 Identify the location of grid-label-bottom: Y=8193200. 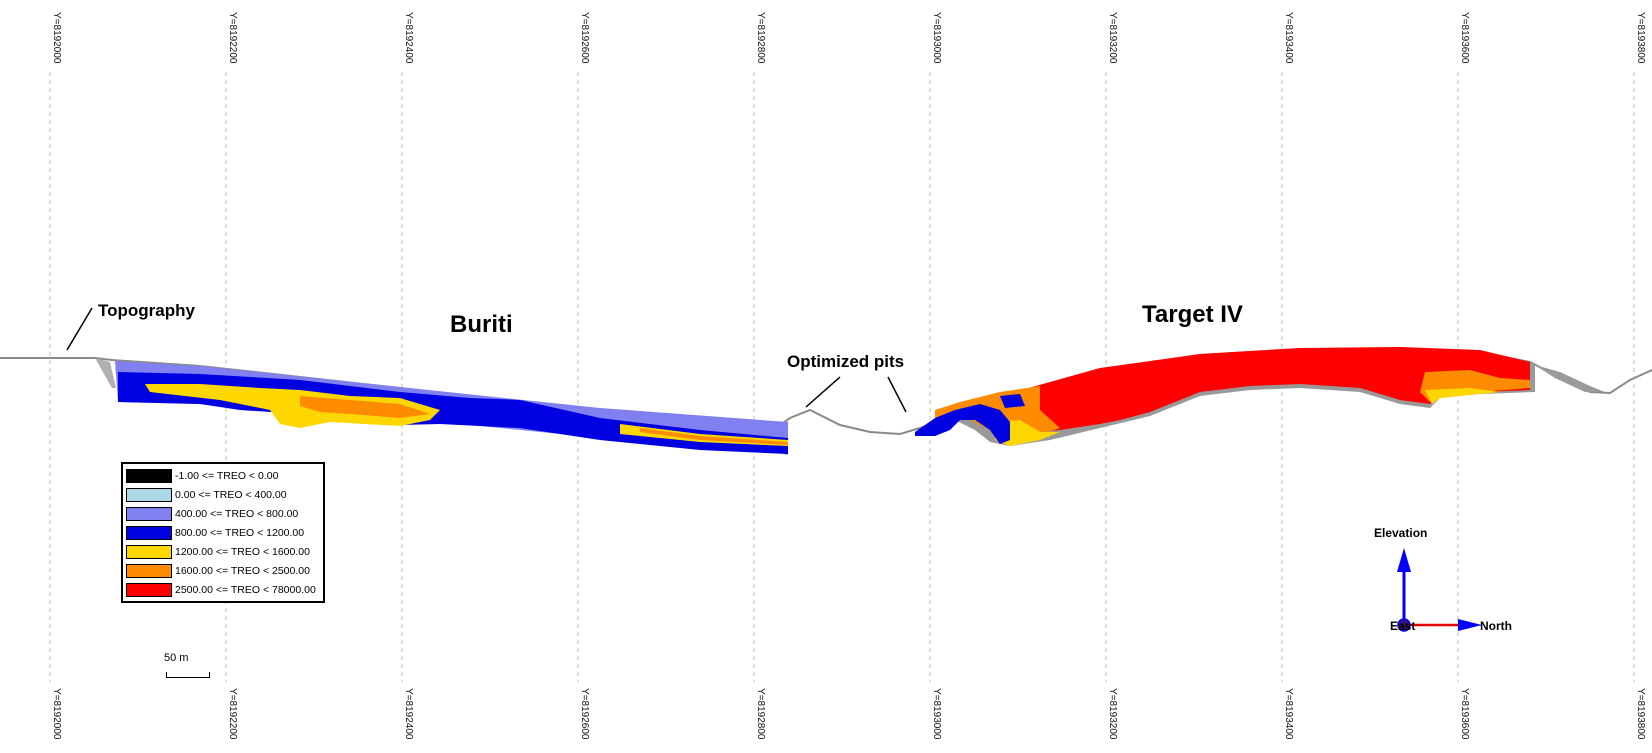
(1112, 714).